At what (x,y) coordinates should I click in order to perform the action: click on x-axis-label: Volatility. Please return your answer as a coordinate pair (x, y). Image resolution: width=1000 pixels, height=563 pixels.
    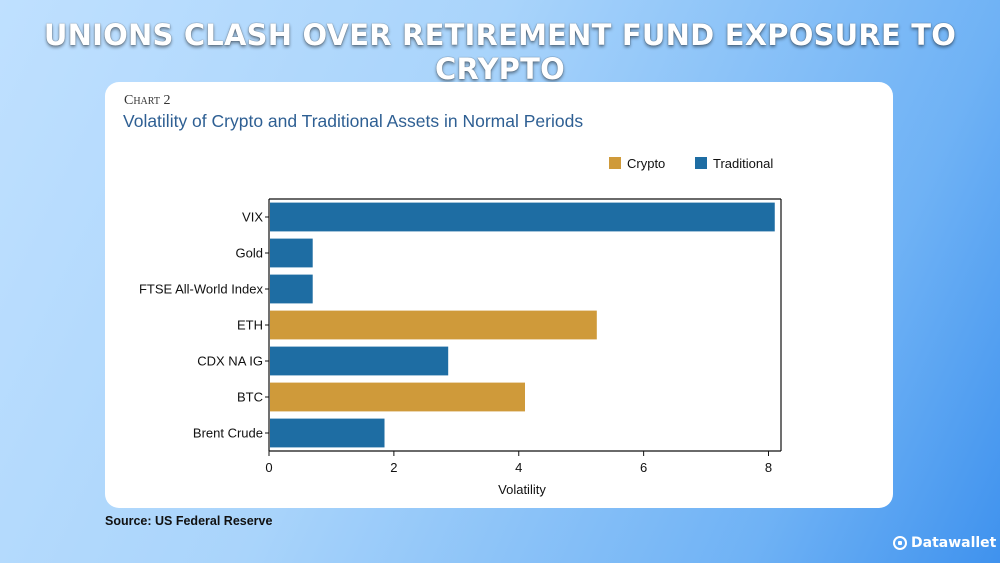
    Looking at the image, I should click on (522, 489).